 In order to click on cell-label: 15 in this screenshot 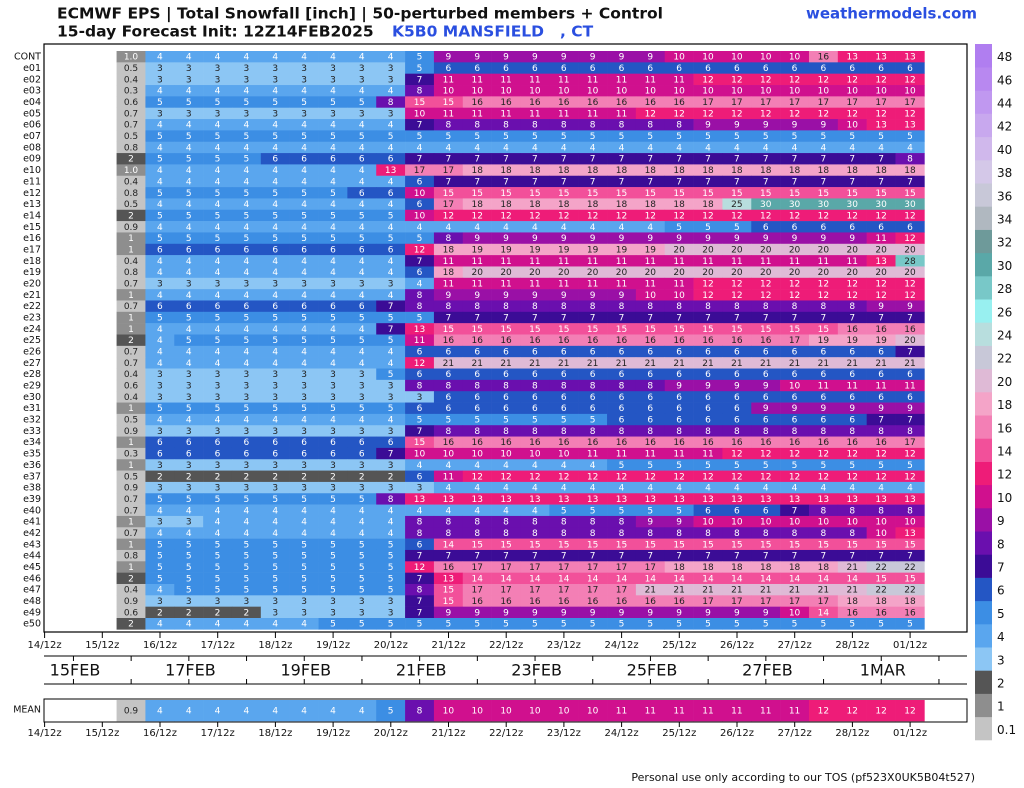, I will do `click(448, 194)`.